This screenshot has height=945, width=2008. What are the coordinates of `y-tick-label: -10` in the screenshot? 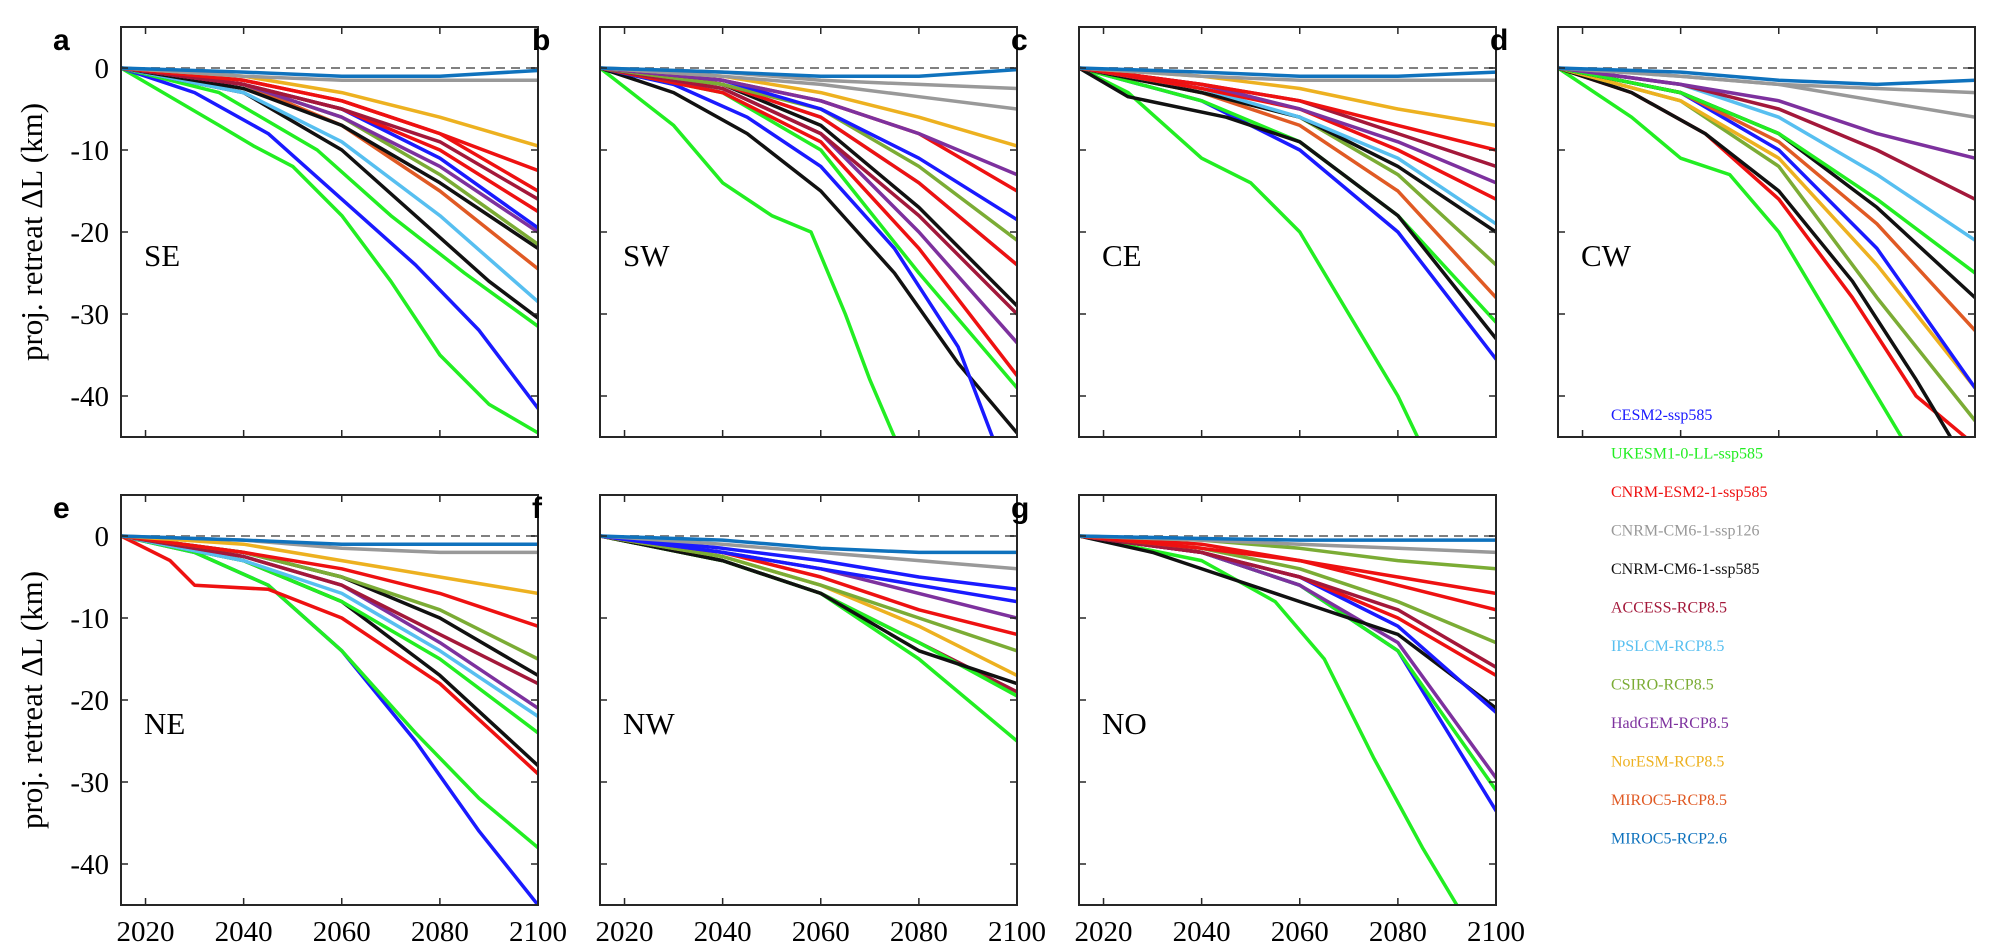 It's located at (89, 619).